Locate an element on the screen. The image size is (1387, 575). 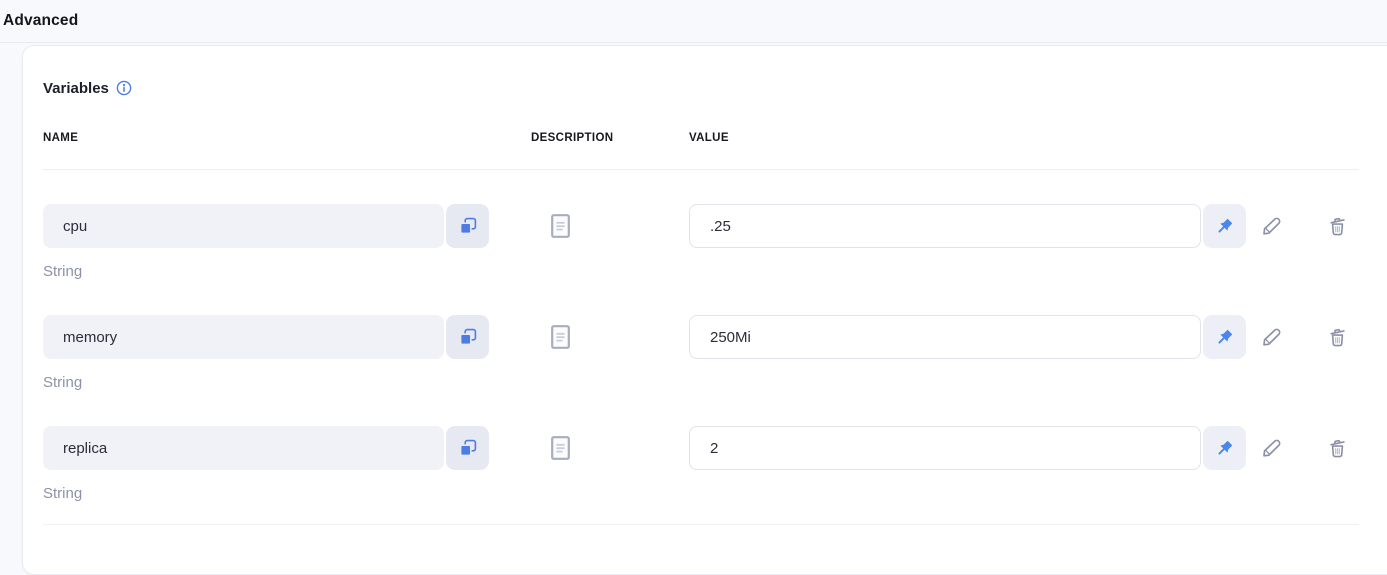
variable-row-memory: String is located at coordinates (701, 353).